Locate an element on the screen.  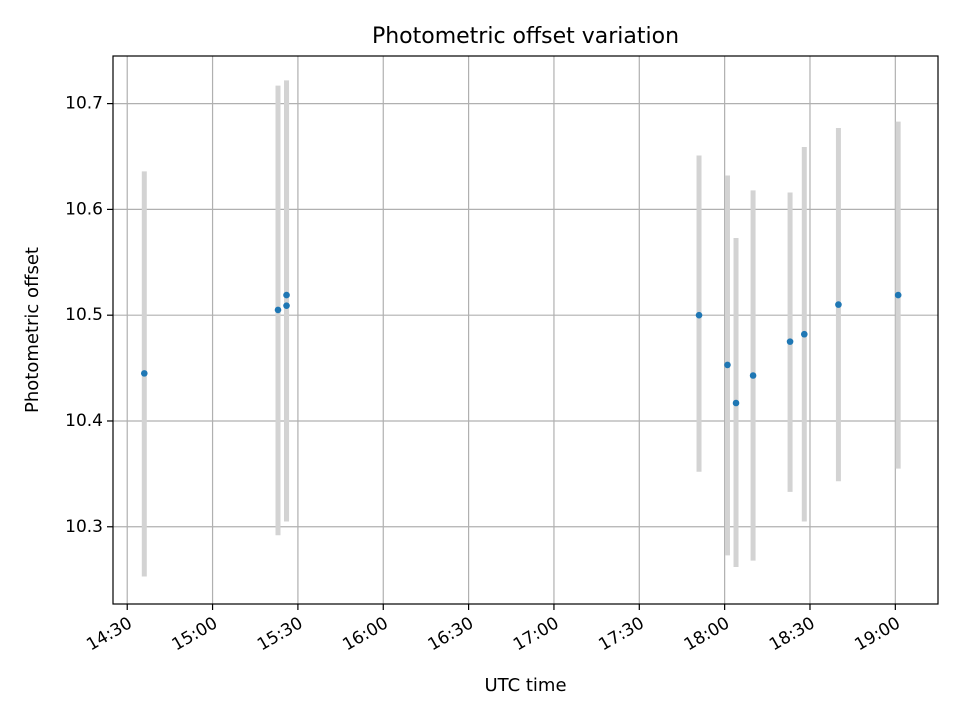
x-tick-label: 17:00 is located at coordinates (536, 634).